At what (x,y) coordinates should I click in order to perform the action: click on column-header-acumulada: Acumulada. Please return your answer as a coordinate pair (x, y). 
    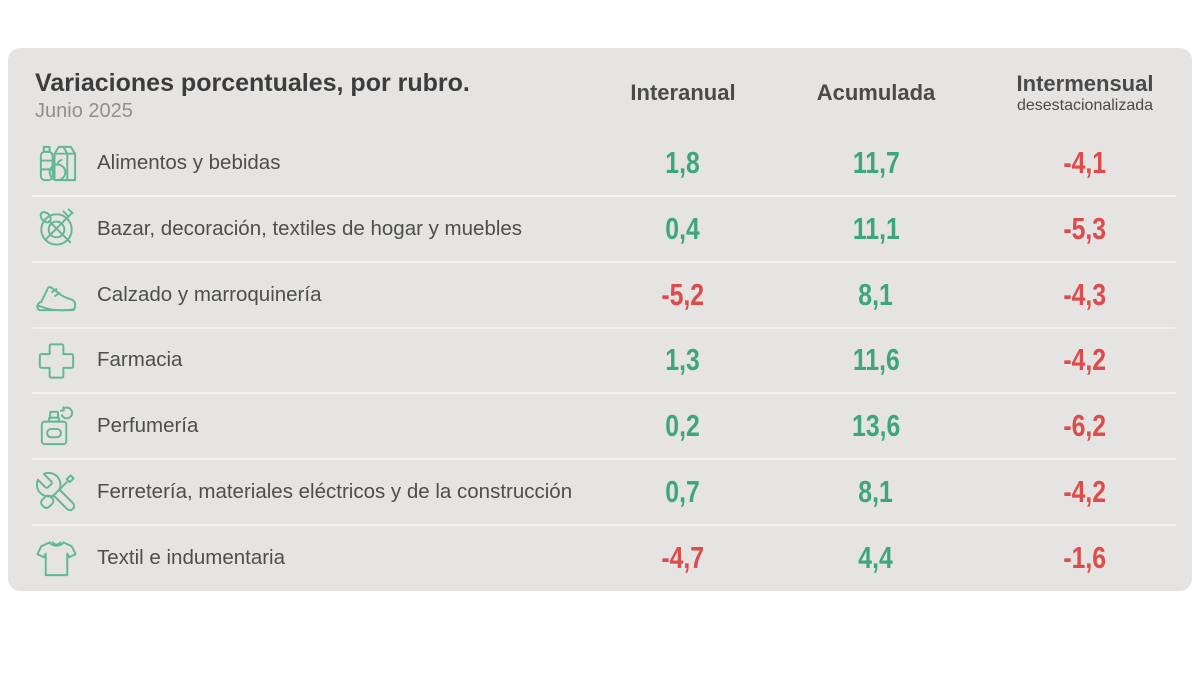
    Looking at the image, I should click on (876, 92).